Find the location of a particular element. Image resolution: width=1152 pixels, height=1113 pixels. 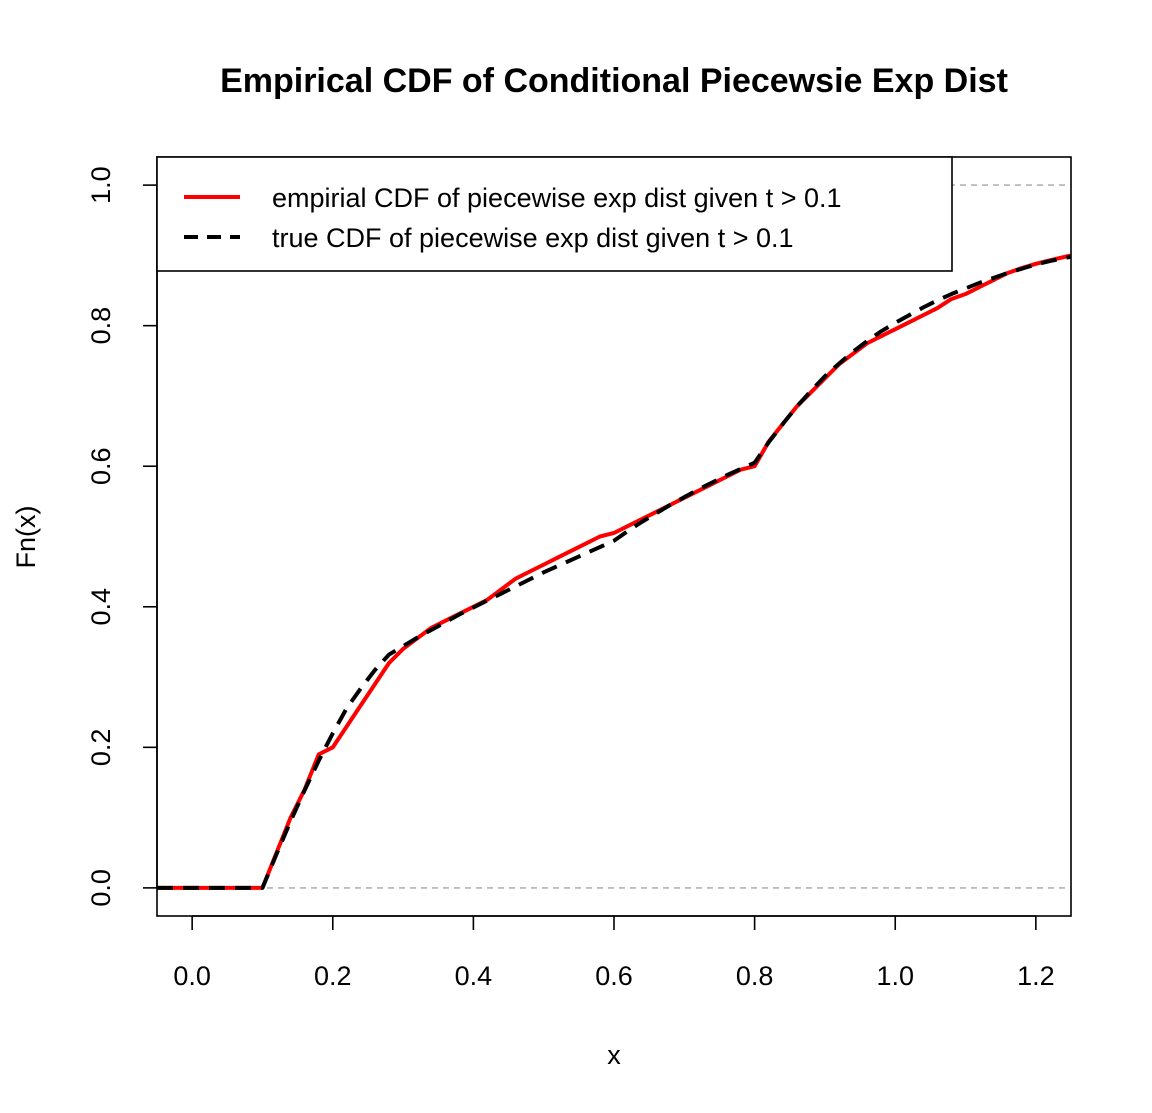

y-tick-label: 0.4 is located at coordinates (101, 607).